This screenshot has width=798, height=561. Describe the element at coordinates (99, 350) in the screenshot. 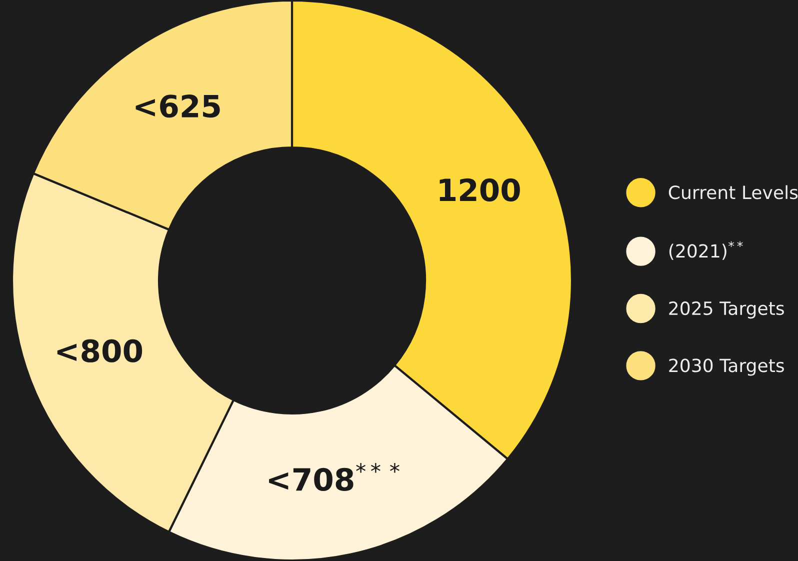

I see `data-label: <800` at that location.